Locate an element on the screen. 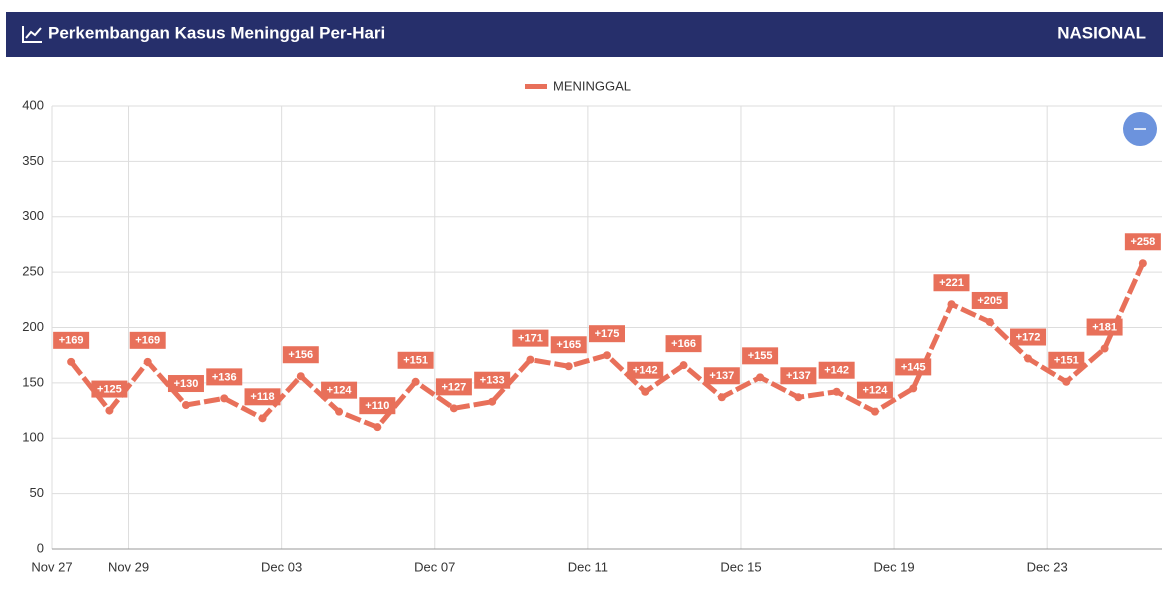 This screenshot has height=598, width=1172. x-tick-label: Dec 23 is located at coordinates (1047, 566).